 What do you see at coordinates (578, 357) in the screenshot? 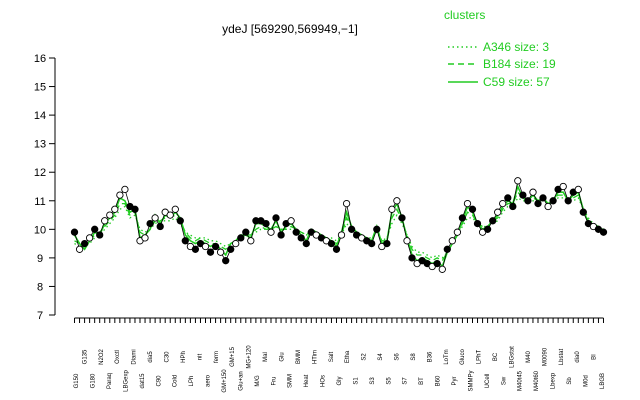
I see `x-tick-label: dia0` at bounding box center [578, 357].